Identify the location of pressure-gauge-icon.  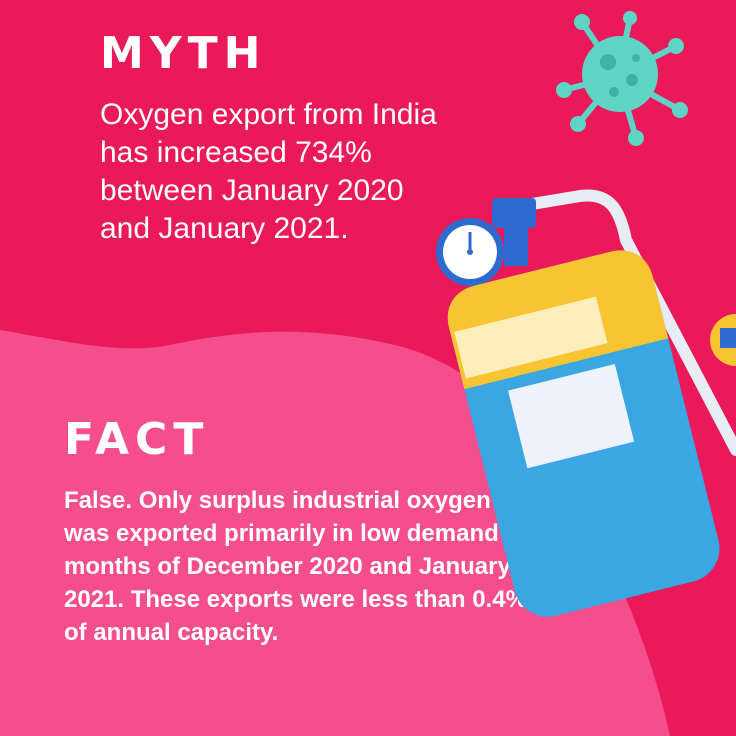
(470, 252).